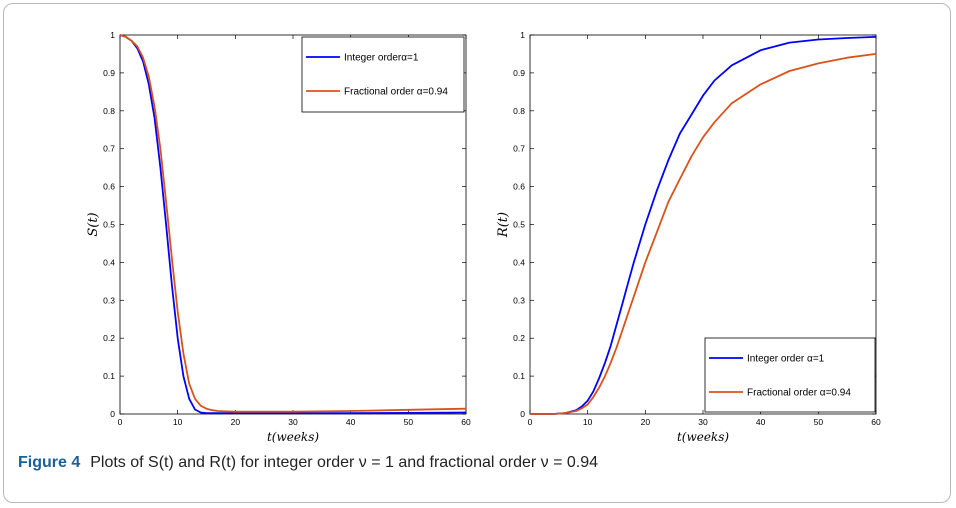  What do you see at coordinates (381, 58) in the screenshot?
I see `legend-label: Integer orderα=1` at bounding box center [381, 58].